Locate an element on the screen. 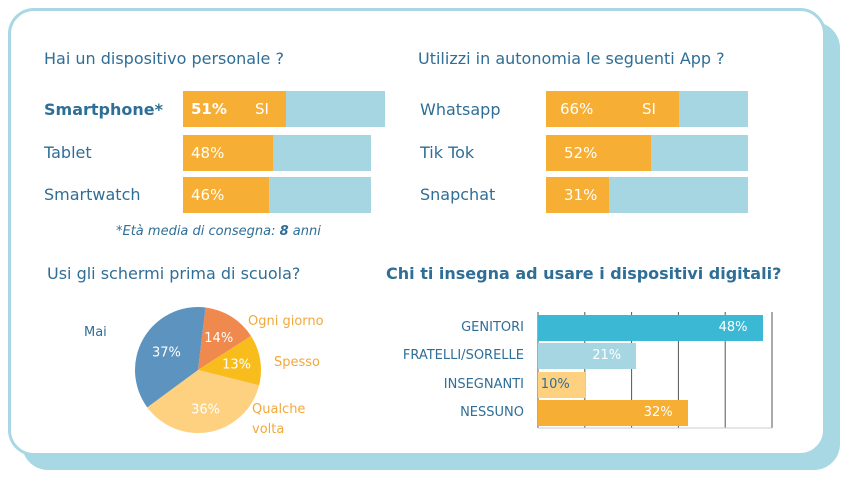  device-bar-smartwatch: 46% is located at coordinates (277, 195).